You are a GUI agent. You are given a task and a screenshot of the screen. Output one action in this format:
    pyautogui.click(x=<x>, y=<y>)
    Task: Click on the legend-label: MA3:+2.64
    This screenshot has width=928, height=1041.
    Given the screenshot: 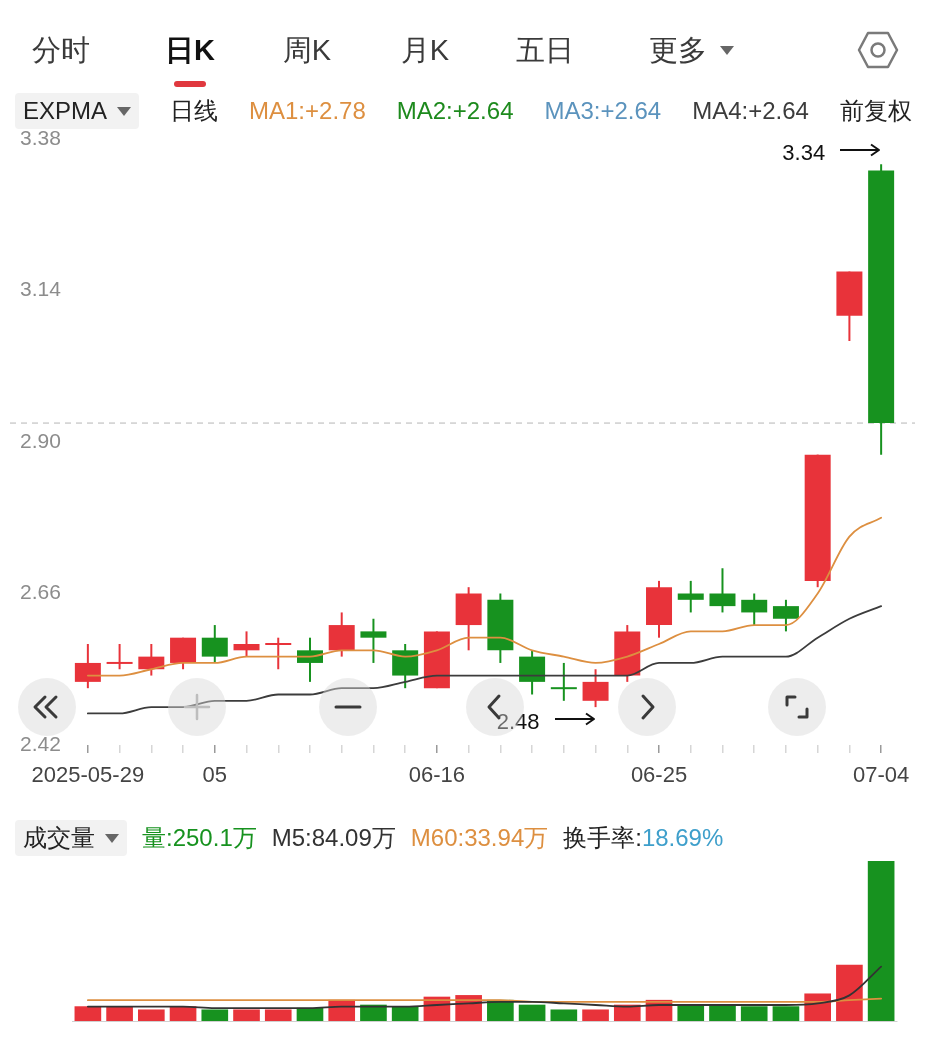 What is the action you would take?
    pyautogui.click(x=603, y=111)
    